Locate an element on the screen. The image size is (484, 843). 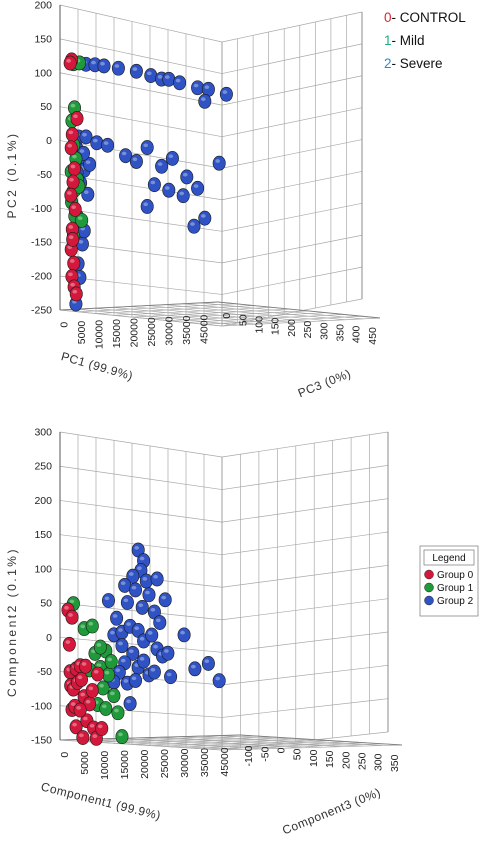
z-tick-label: 50 is located at coordinates (298, 754).